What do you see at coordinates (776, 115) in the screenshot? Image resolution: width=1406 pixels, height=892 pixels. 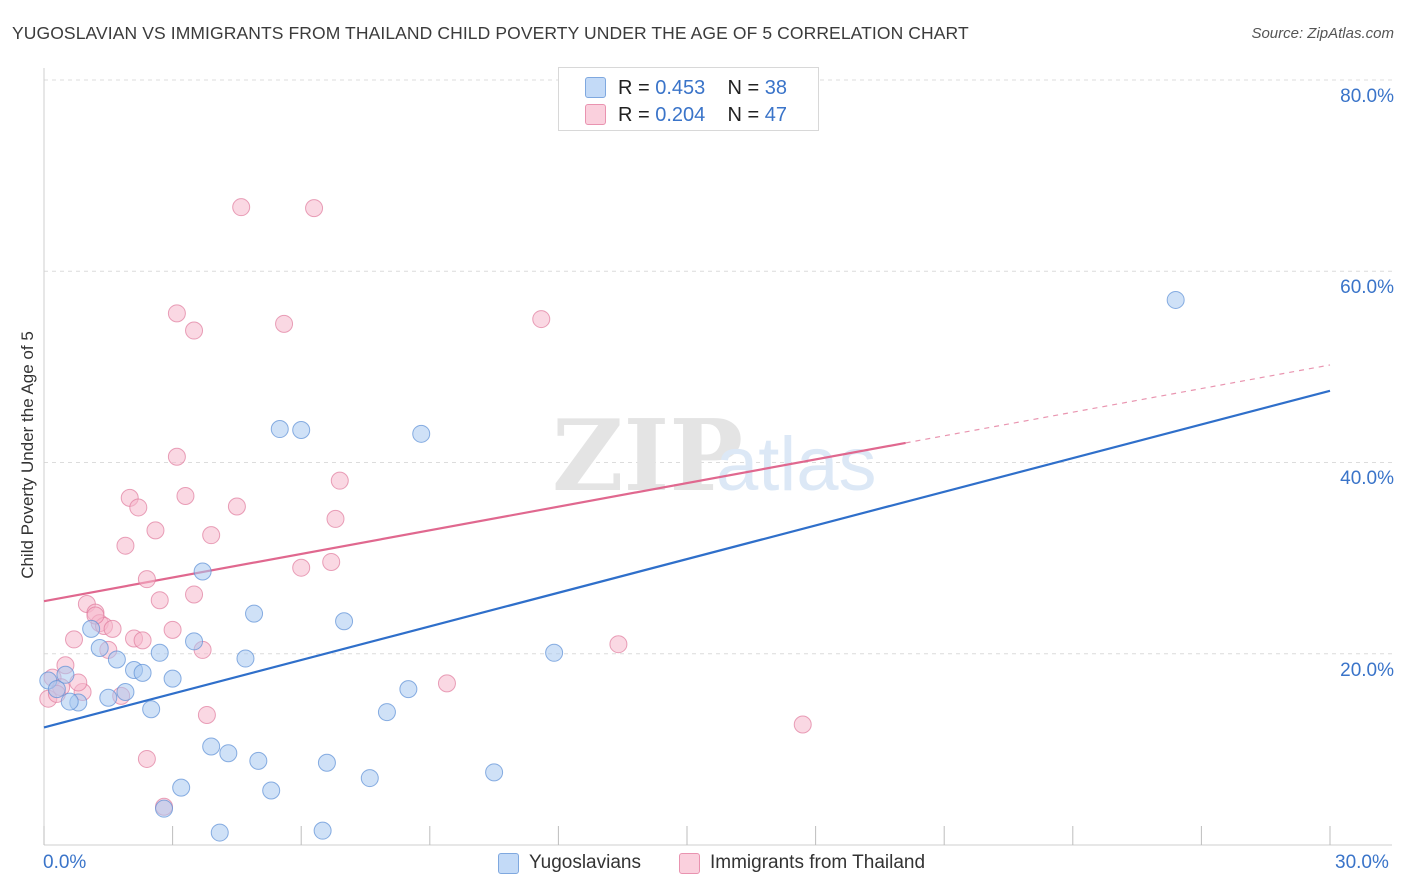 I see `legend-n-value: 47` at bounding box center [776, 115].